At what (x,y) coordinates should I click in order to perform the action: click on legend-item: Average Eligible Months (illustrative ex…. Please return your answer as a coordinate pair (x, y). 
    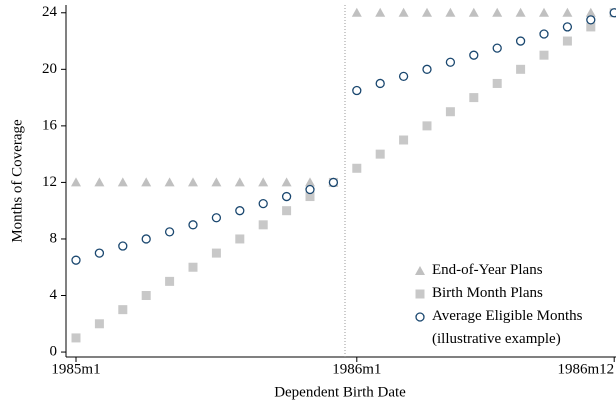
    Looking at the image, I should click on (511, 328).